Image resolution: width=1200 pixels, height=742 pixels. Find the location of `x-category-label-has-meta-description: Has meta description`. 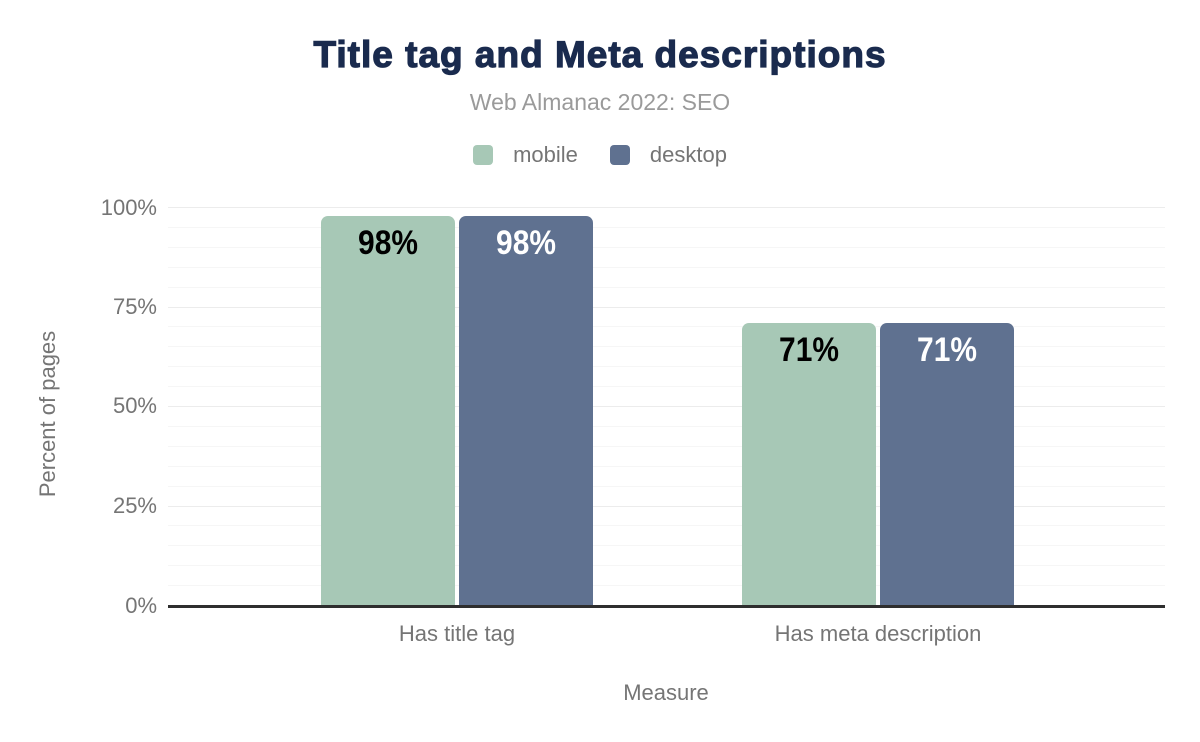

x-category-label-has-meta-description: Has meta description is located at coordinates (878, 633).